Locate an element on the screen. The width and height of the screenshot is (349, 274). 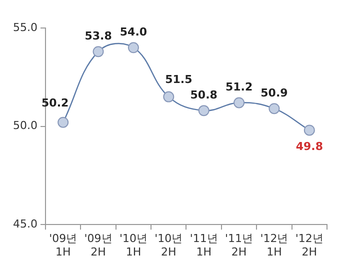
x-tick-label: '11년 2H is located at coordinates (239, 245).